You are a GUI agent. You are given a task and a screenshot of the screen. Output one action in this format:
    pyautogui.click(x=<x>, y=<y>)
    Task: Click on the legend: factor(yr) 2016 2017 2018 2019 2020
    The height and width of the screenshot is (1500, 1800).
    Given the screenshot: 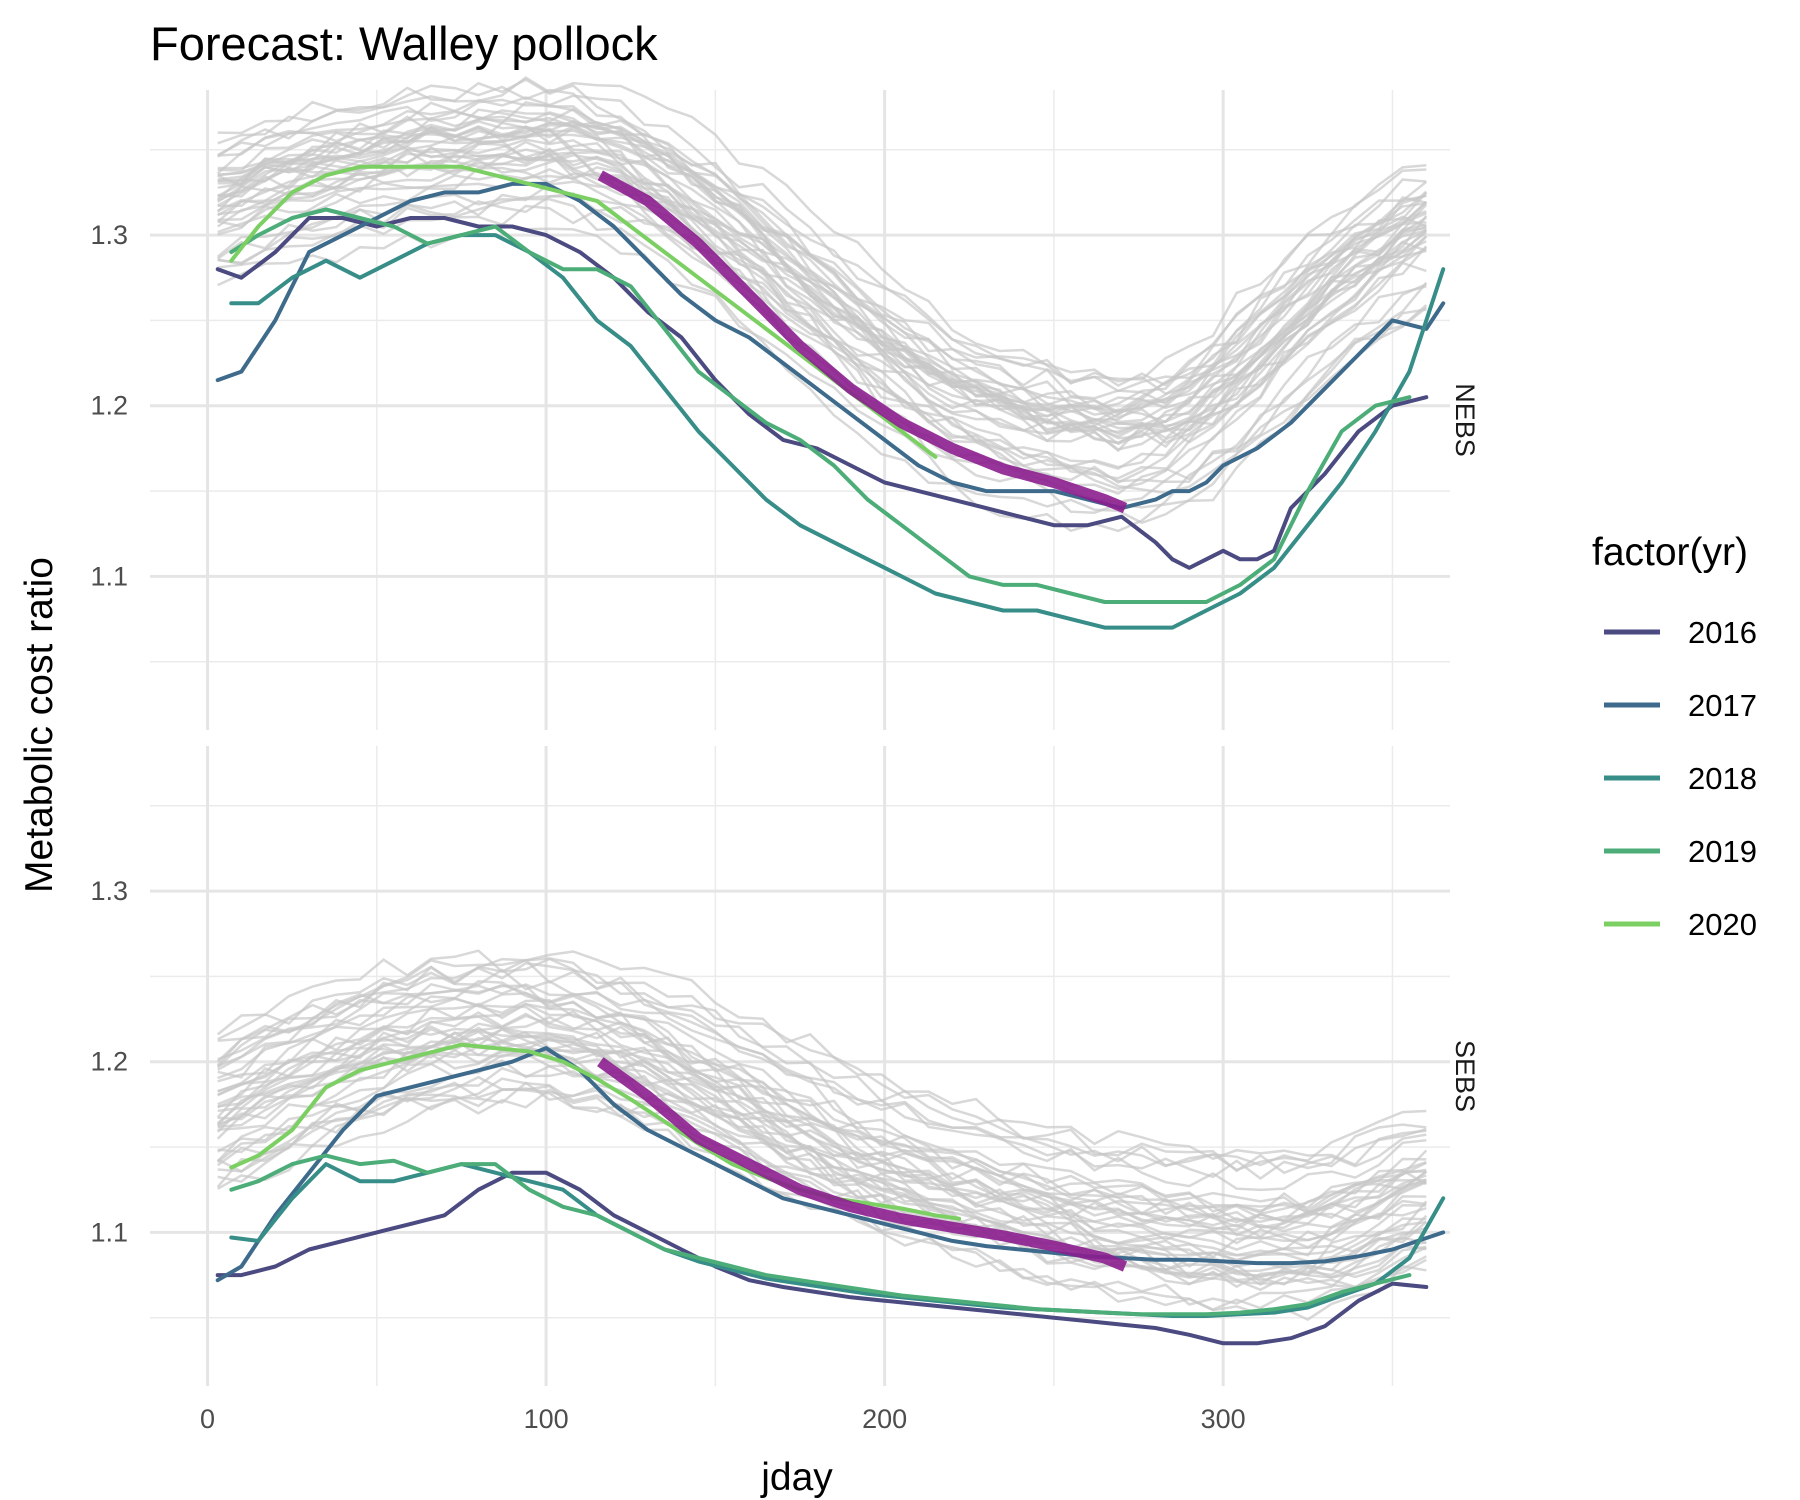 What is the action you would take?
    pyautogui.click(x=1674, y=736)
    